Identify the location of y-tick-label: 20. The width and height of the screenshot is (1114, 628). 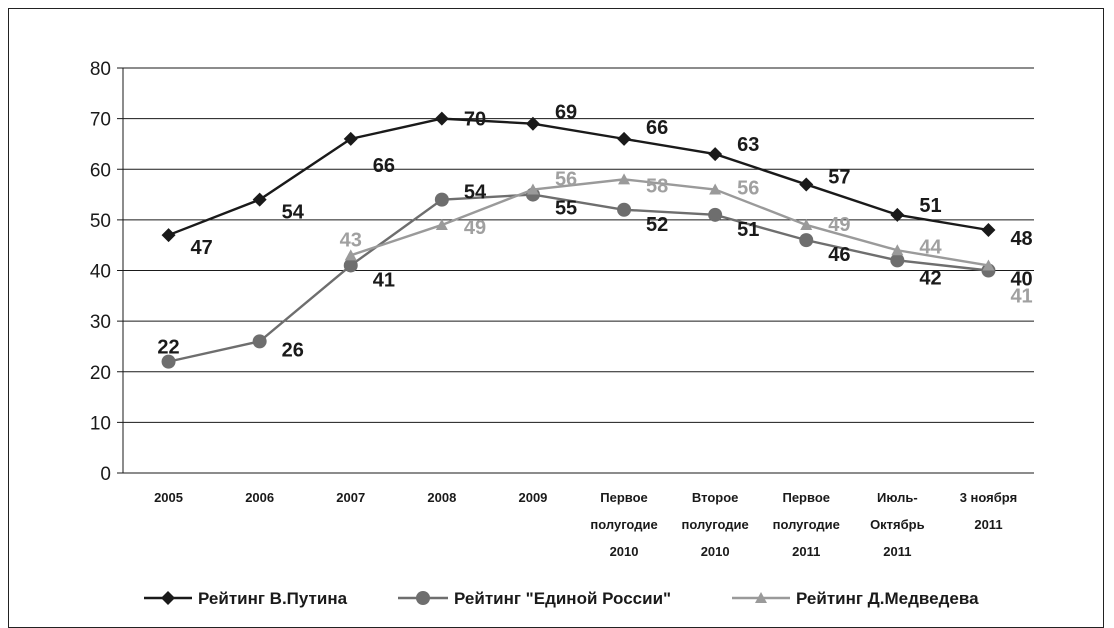
(100, 373).